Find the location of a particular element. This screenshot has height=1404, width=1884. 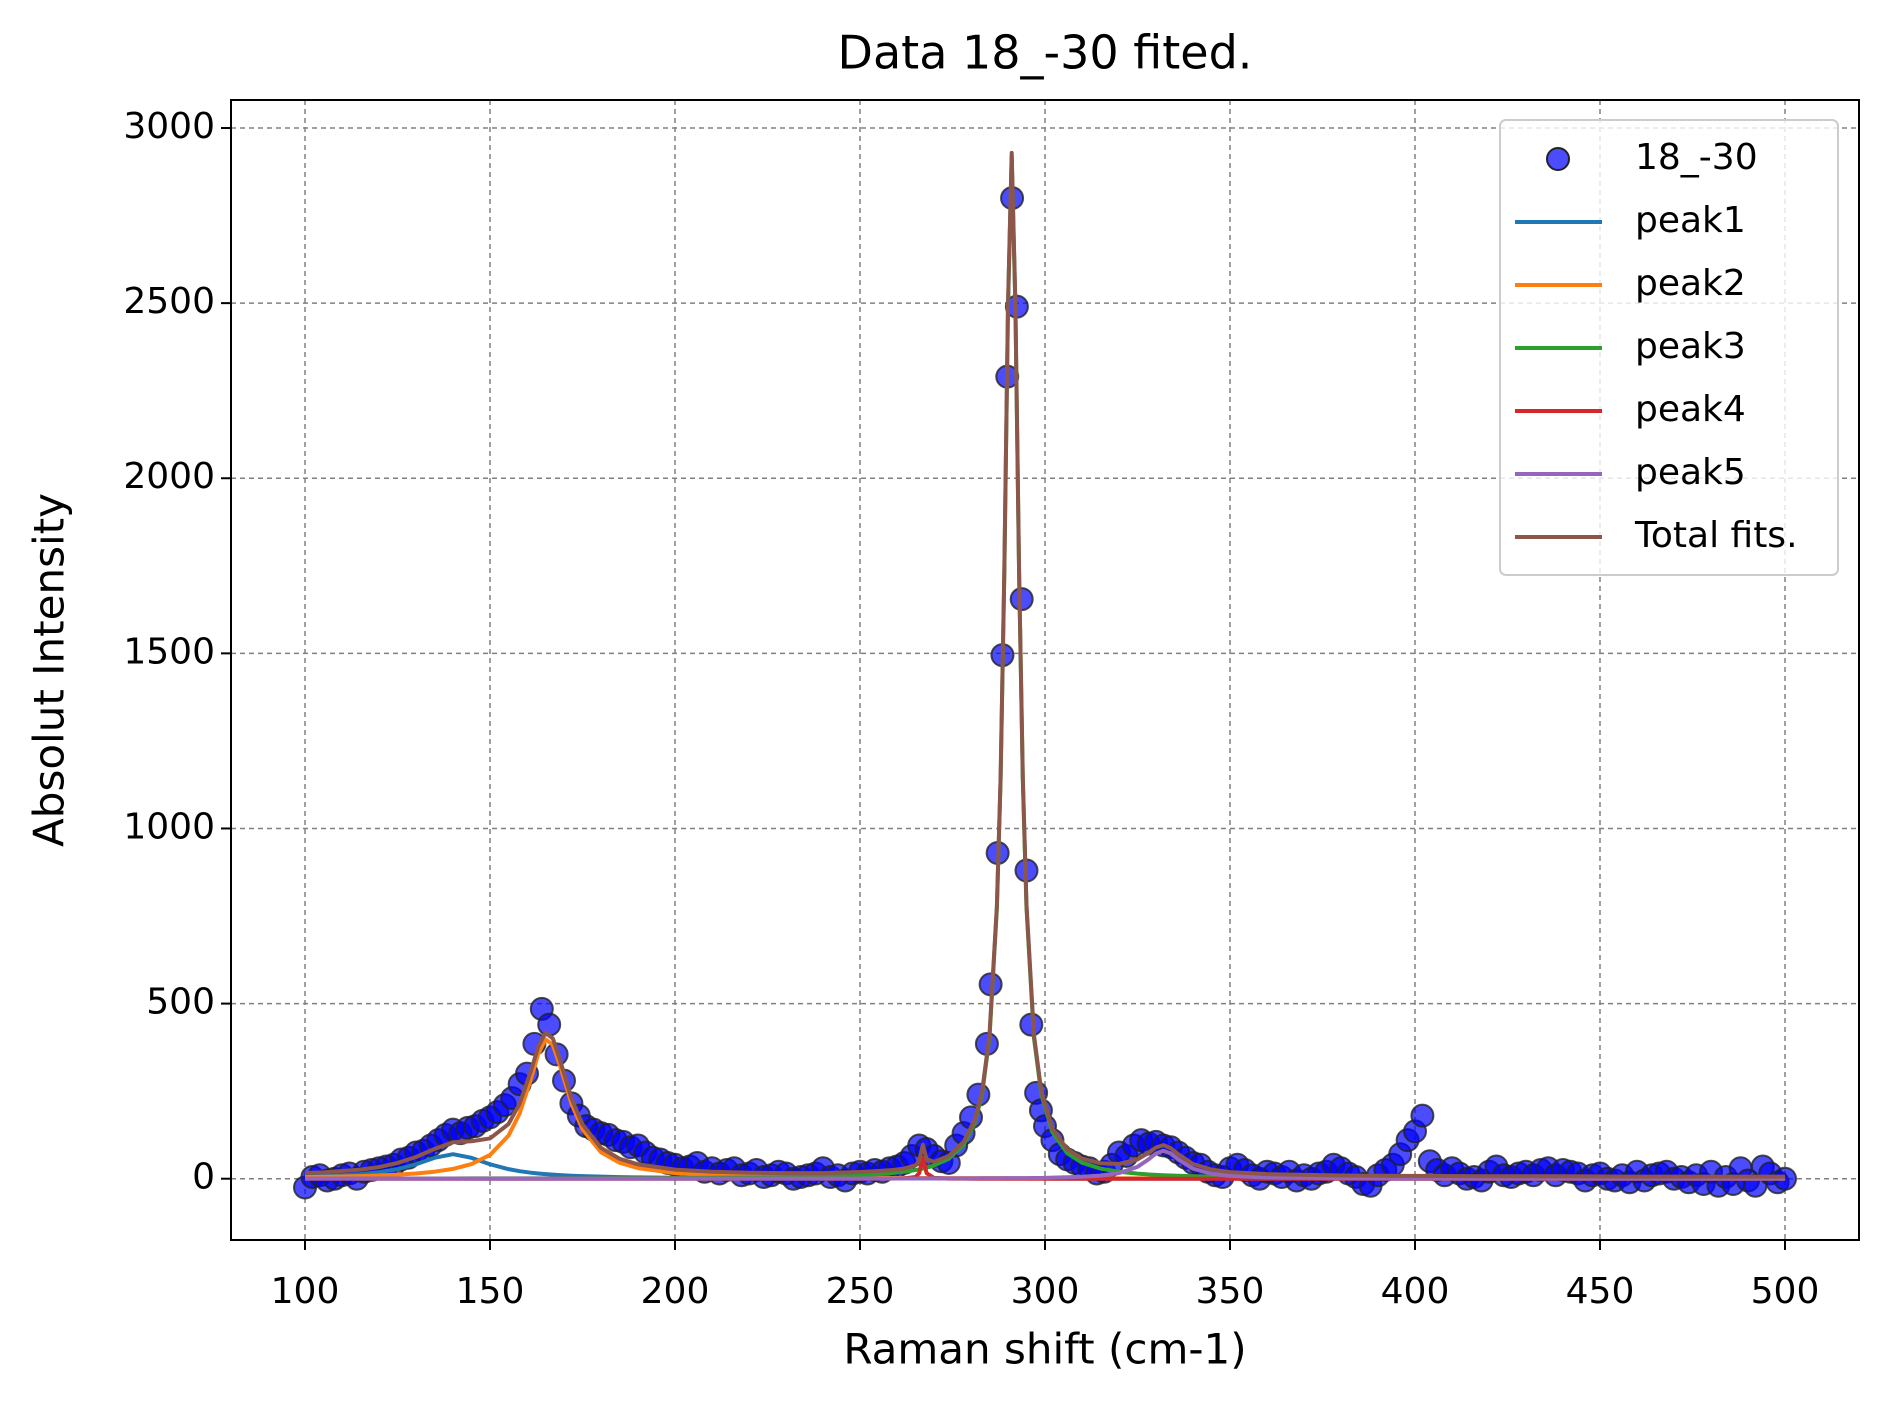

y-tick-label: 2500 is located at coordinates (169, 301).